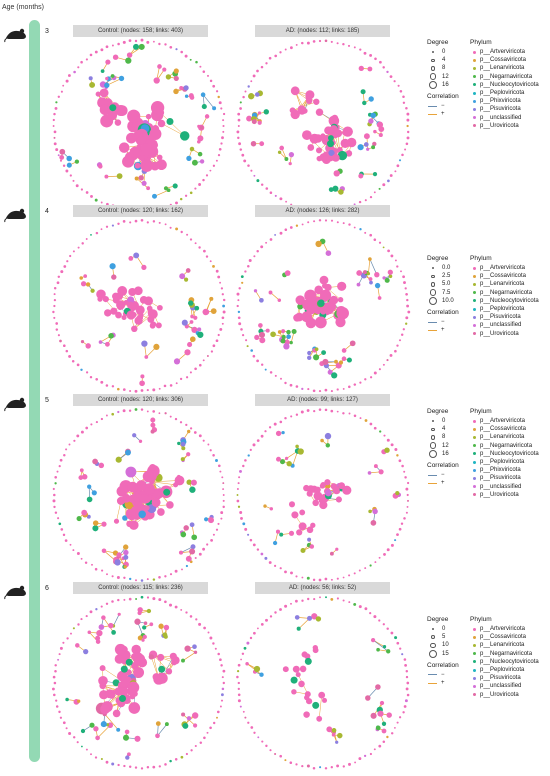 This screenshot has height=776, width=550. Describe the element at coordinates (510, 662) in the screenshot. I see `phylum-legend-item: p__Nucleocytoviricota` at that location.